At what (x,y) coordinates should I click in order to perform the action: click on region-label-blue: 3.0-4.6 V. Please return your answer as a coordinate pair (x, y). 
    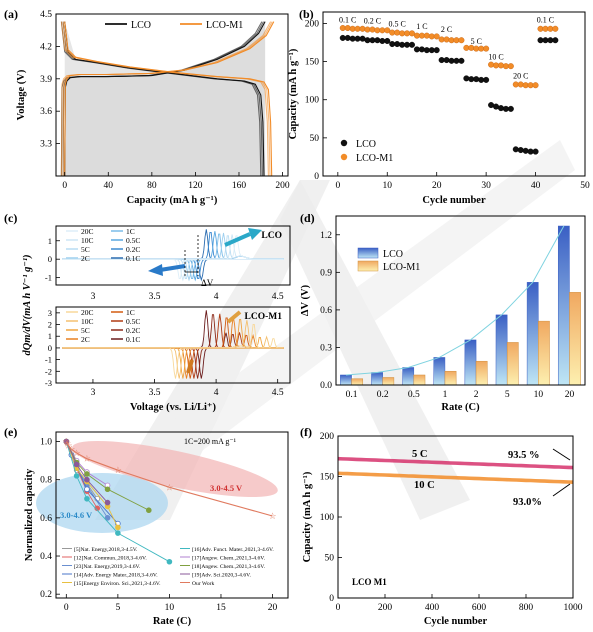
    Looking at the image, I should click on (76, 515).